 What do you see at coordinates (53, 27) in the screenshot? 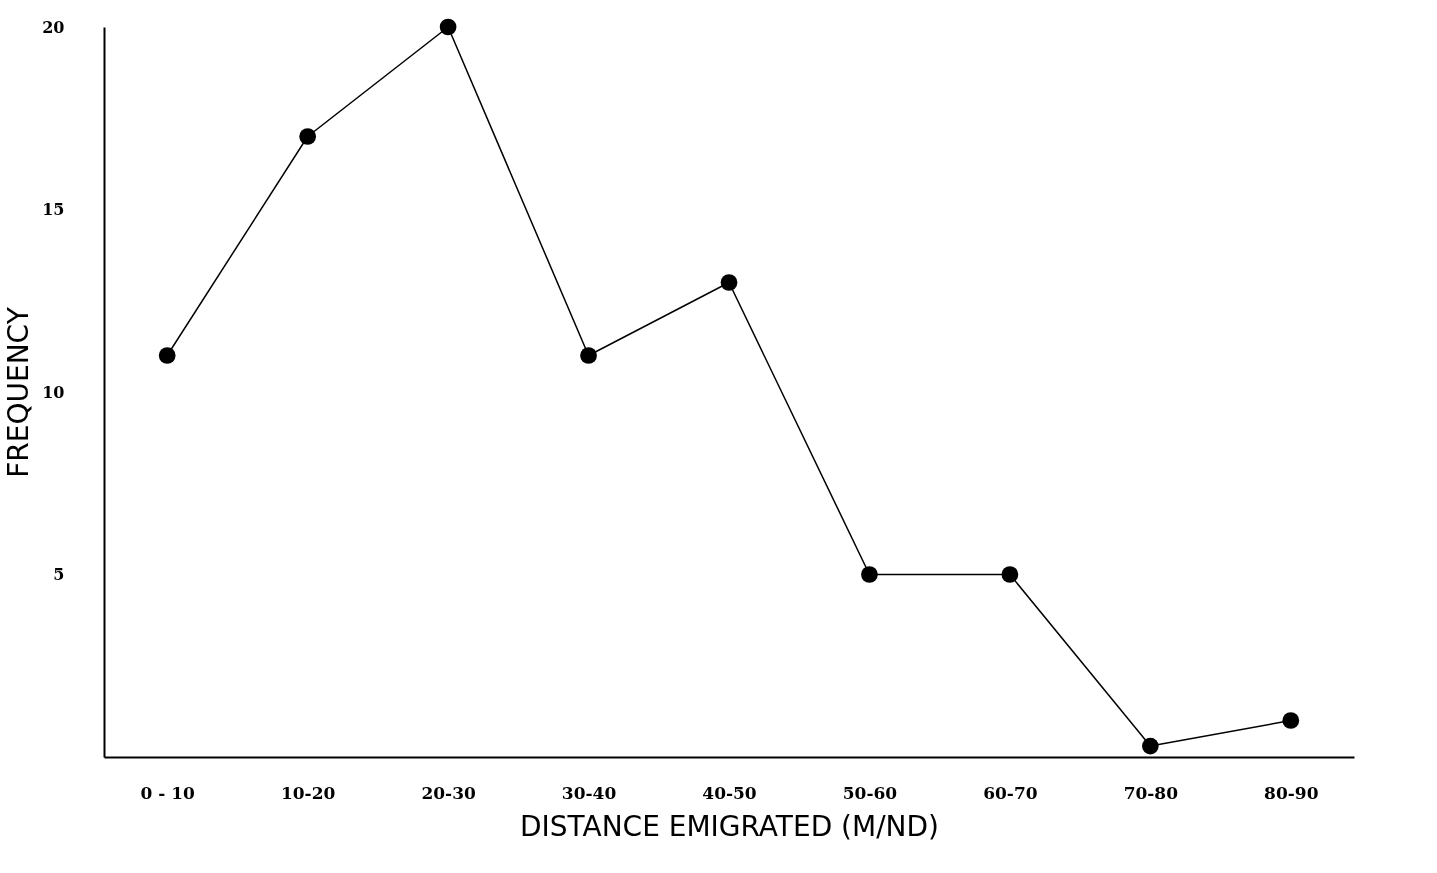
I see `y-tick-label: 20` at bounding box center [53, 27].